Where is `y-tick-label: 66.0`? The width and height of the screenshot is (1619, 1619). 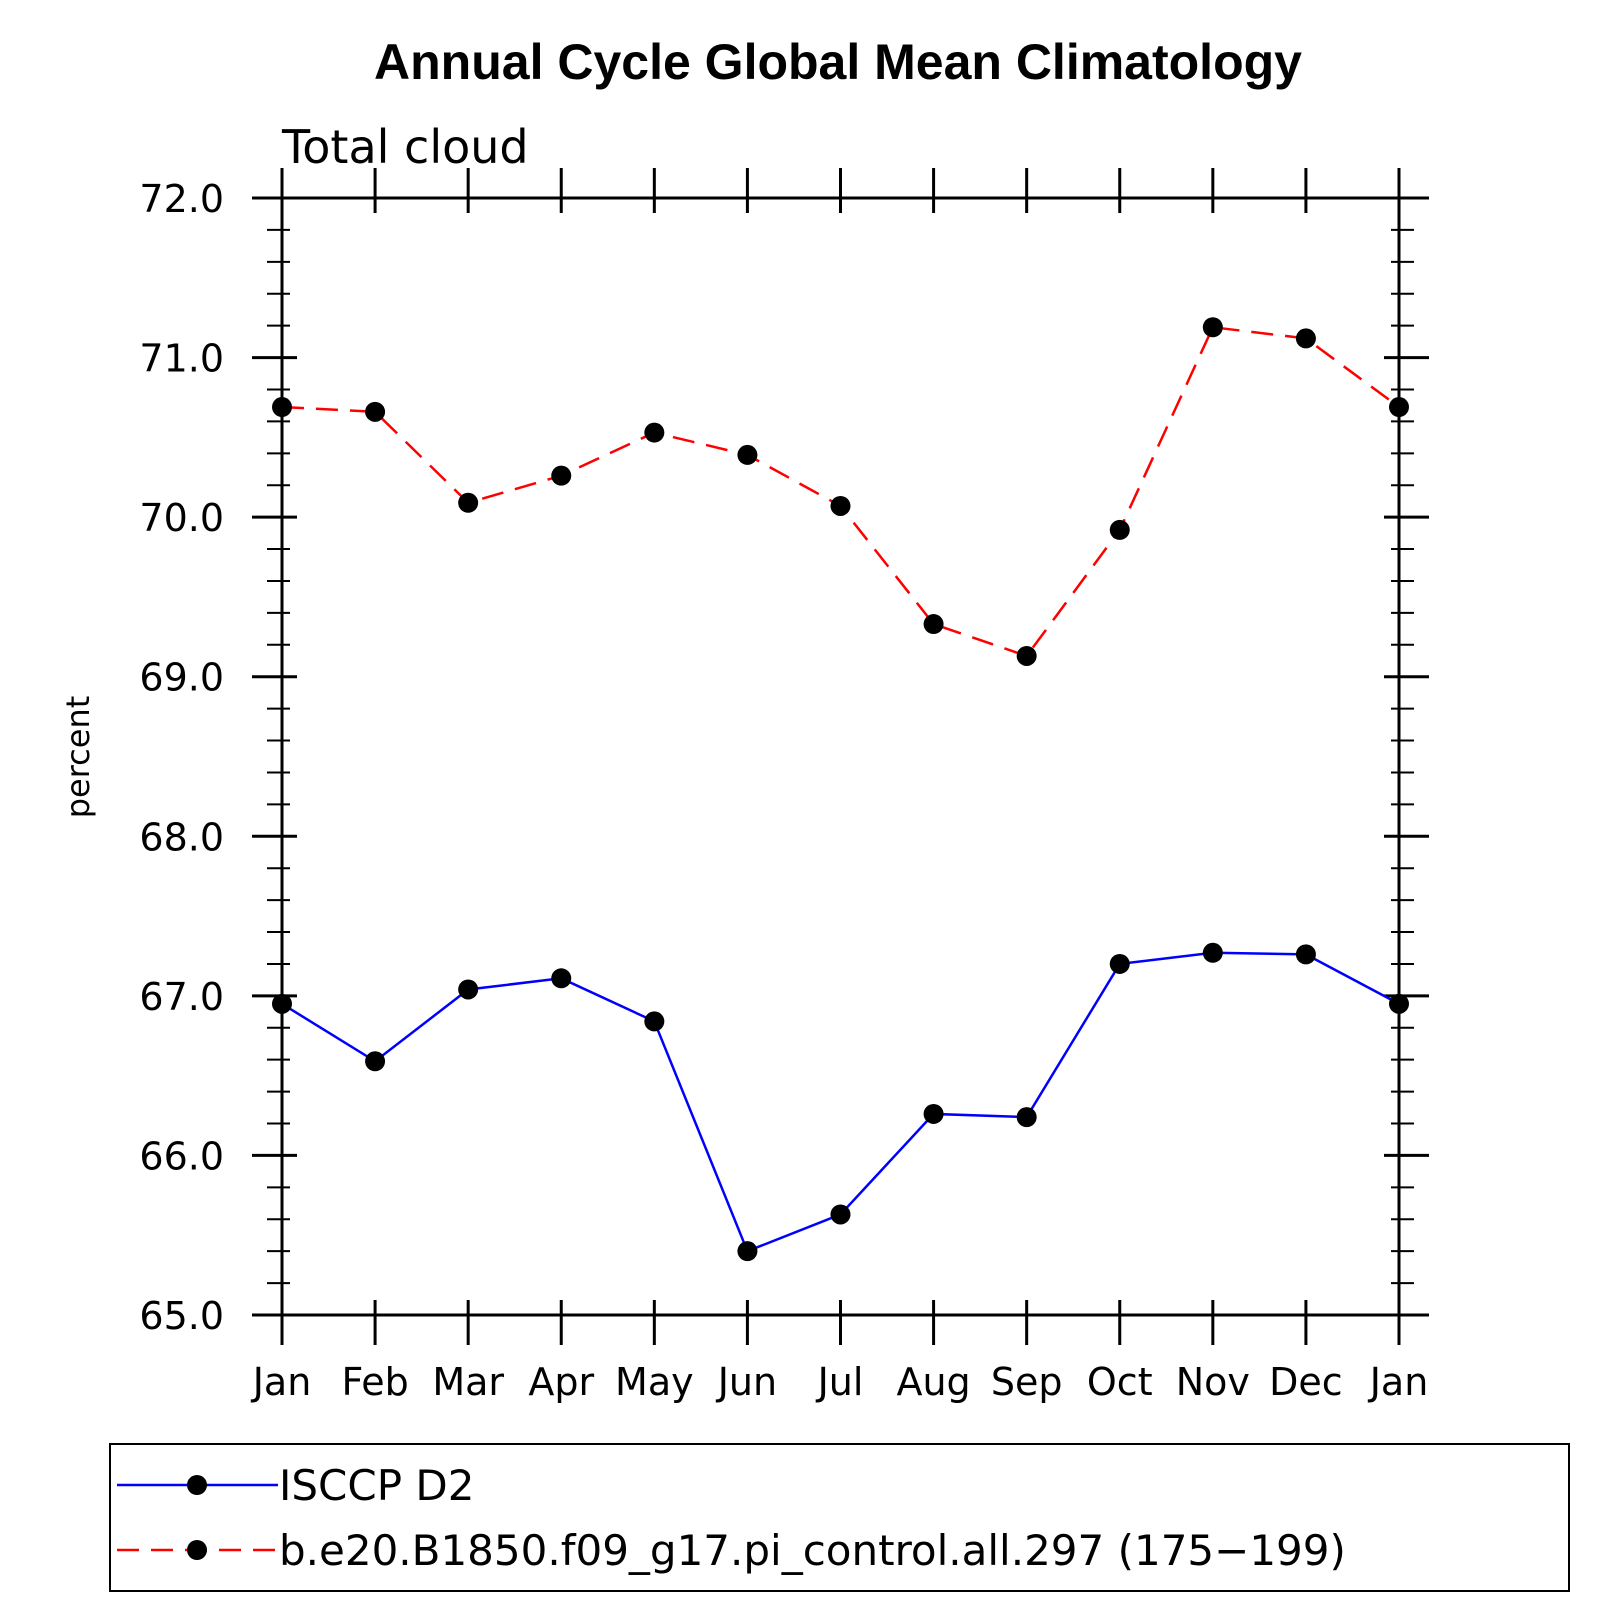 y-tick-label: 66.0 is located at coordinates (181, 1156).